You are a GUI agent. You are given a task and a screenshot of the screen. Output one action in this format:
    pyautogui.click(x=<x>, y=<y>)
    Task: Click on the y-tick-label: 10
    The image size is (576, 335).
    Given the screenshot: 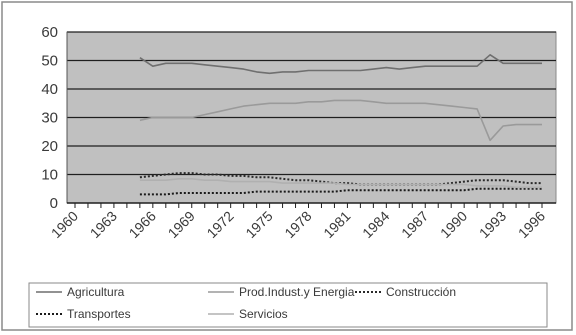 What is the action you would take?
    pyautogui.click(x=49, y=175)
    